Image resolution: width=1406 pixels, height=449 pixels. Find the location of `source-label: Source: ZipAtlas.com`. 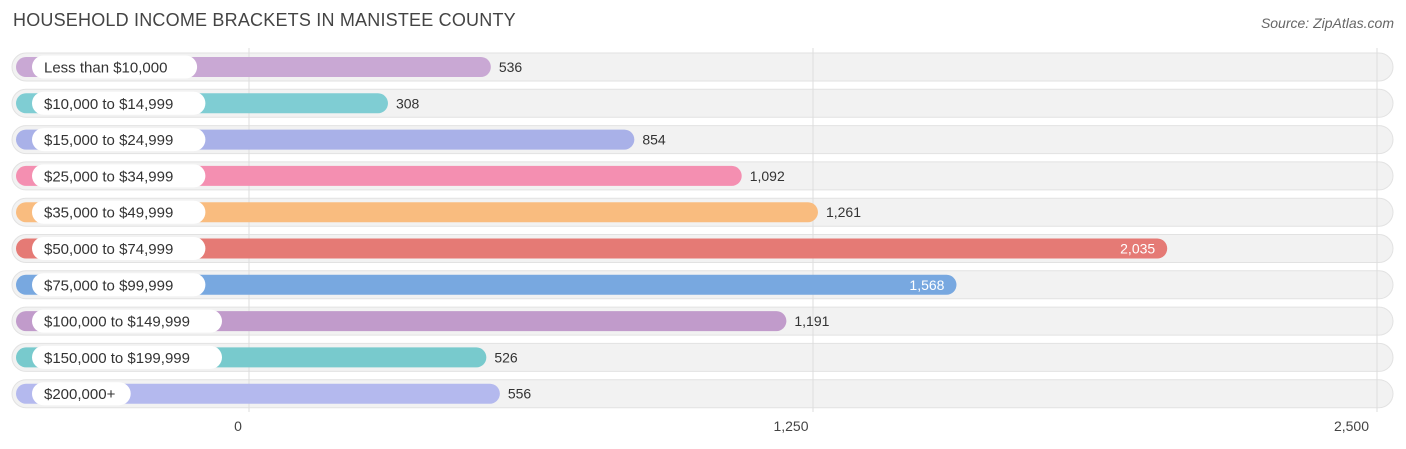

source-label: Source: ZipAtlas.com is located at coordinates (1327, 23).